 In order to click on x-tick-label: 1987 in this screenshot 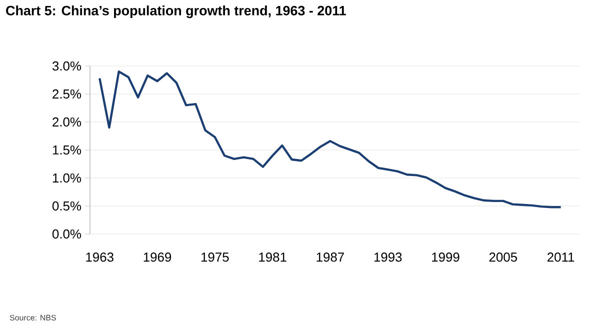, I will do `click(330, 257)`.